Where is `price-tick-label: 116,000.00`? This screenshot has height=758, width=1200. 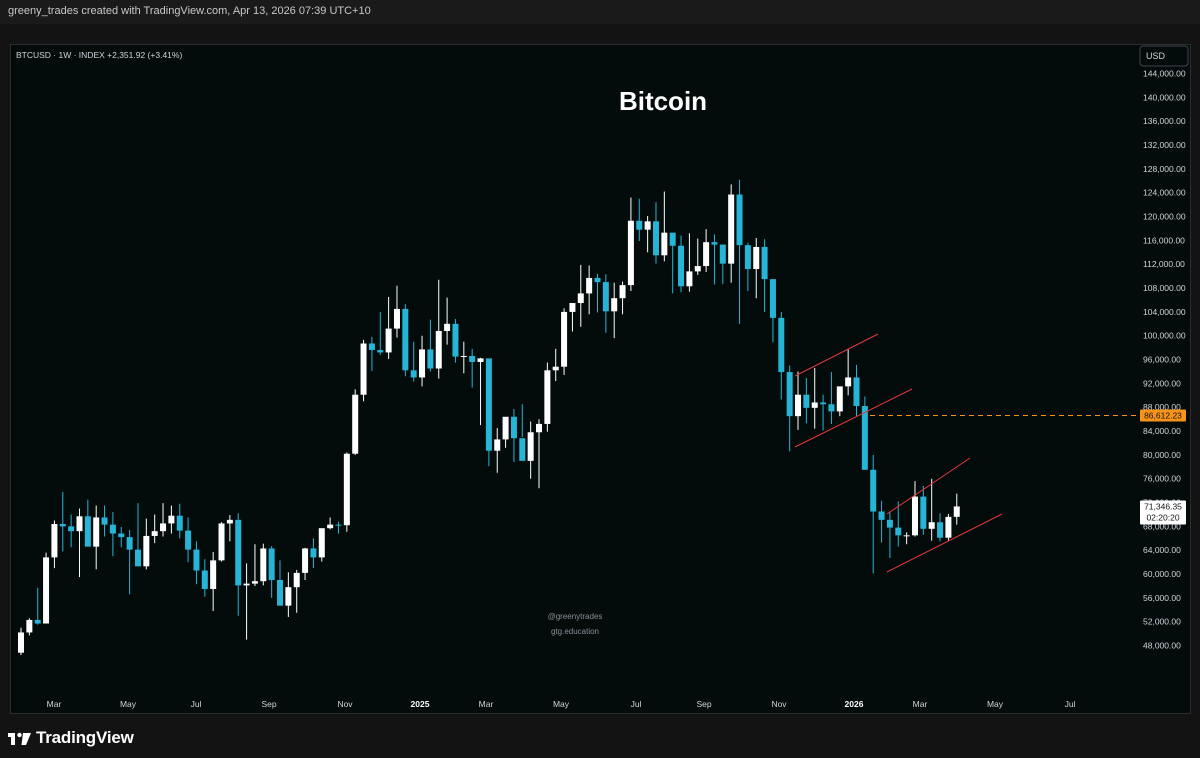
price-tick-label: 116,000.00 is located at coordinates (1164, 240).